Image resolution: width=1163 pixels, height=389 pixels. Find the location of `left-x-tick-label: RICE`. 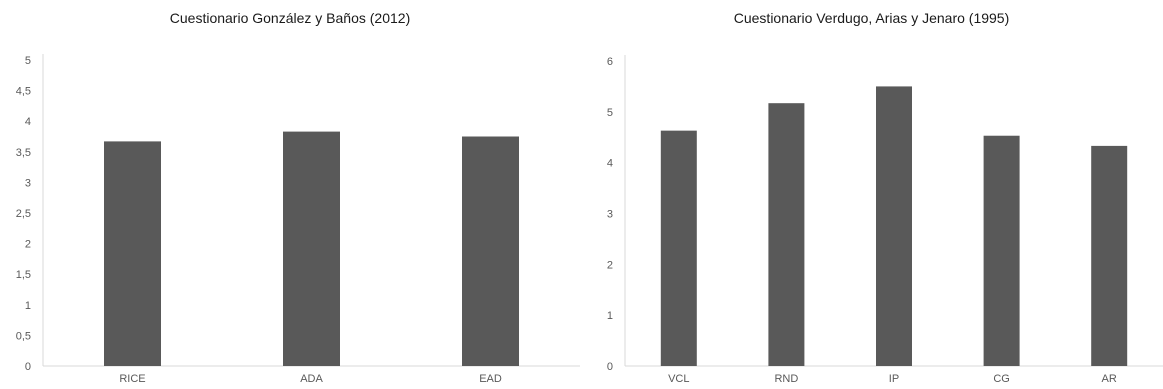

left-x-tick-label: RICE is located at coordinates (132, 379).